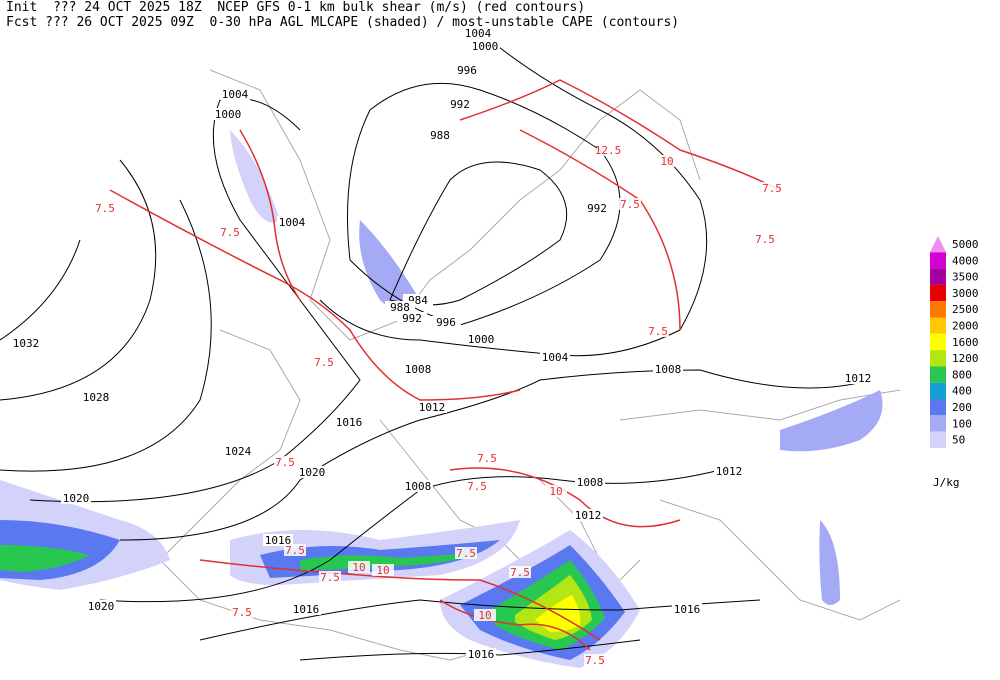 Image resolution: width=1000 pixels, height=680 pixels. Describe the element at coordinates (962, 423) in the screenshot. I see `legend-label: 100` at that location.